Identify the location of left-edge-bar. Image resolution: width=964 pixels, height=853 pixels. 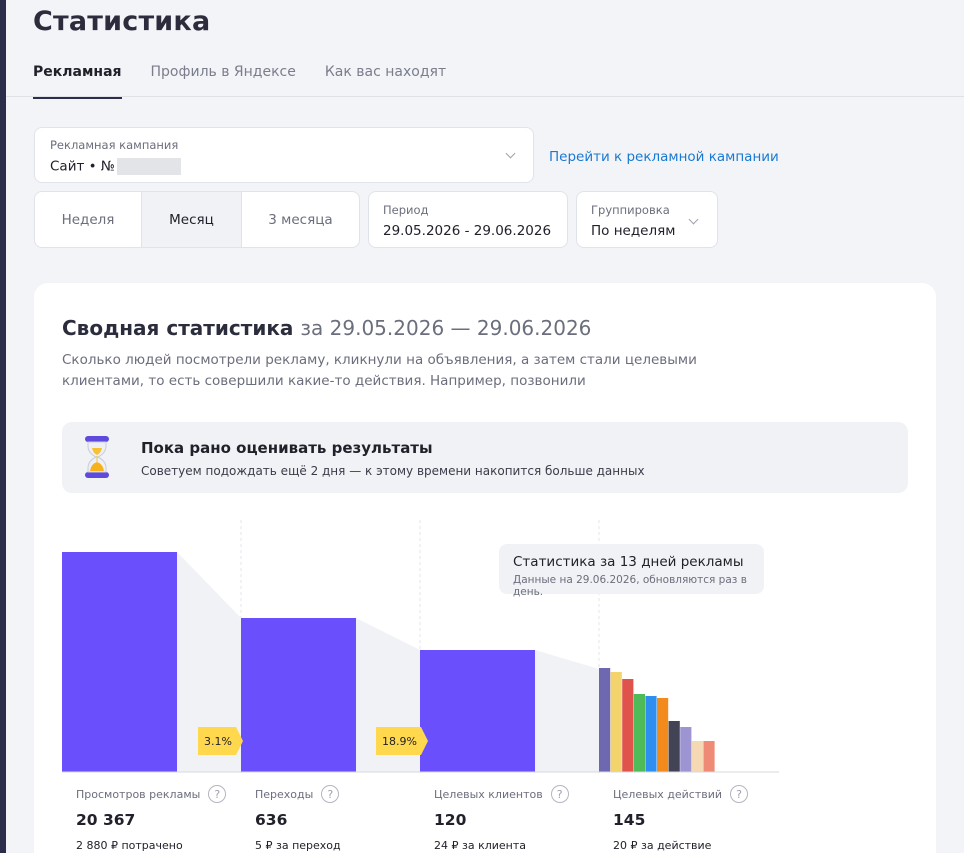
(3, 426).